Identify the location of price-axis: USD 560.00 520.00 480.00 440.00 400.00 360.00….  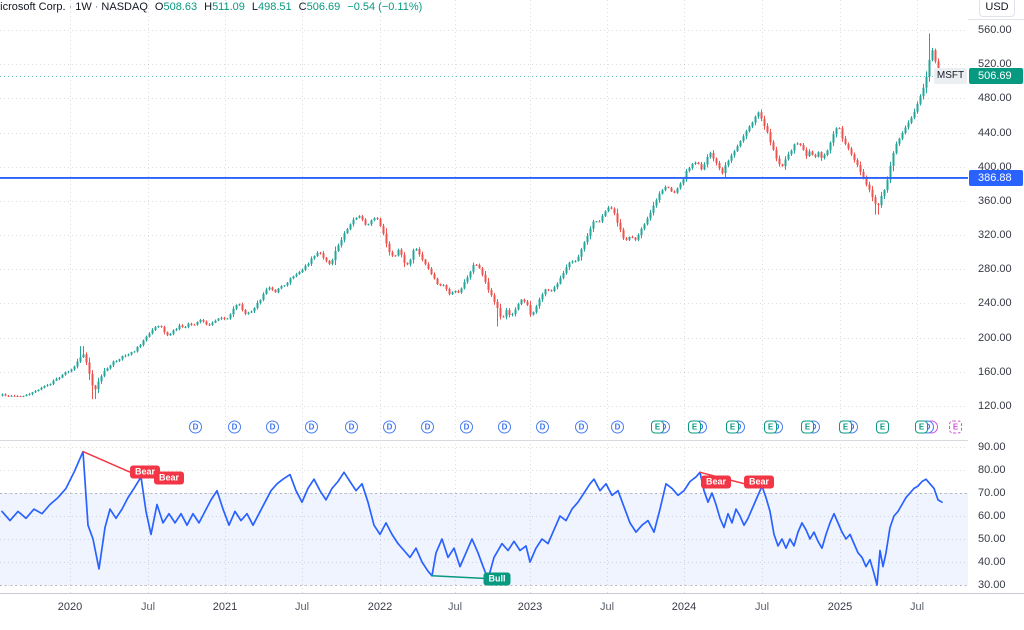
(996, 296).